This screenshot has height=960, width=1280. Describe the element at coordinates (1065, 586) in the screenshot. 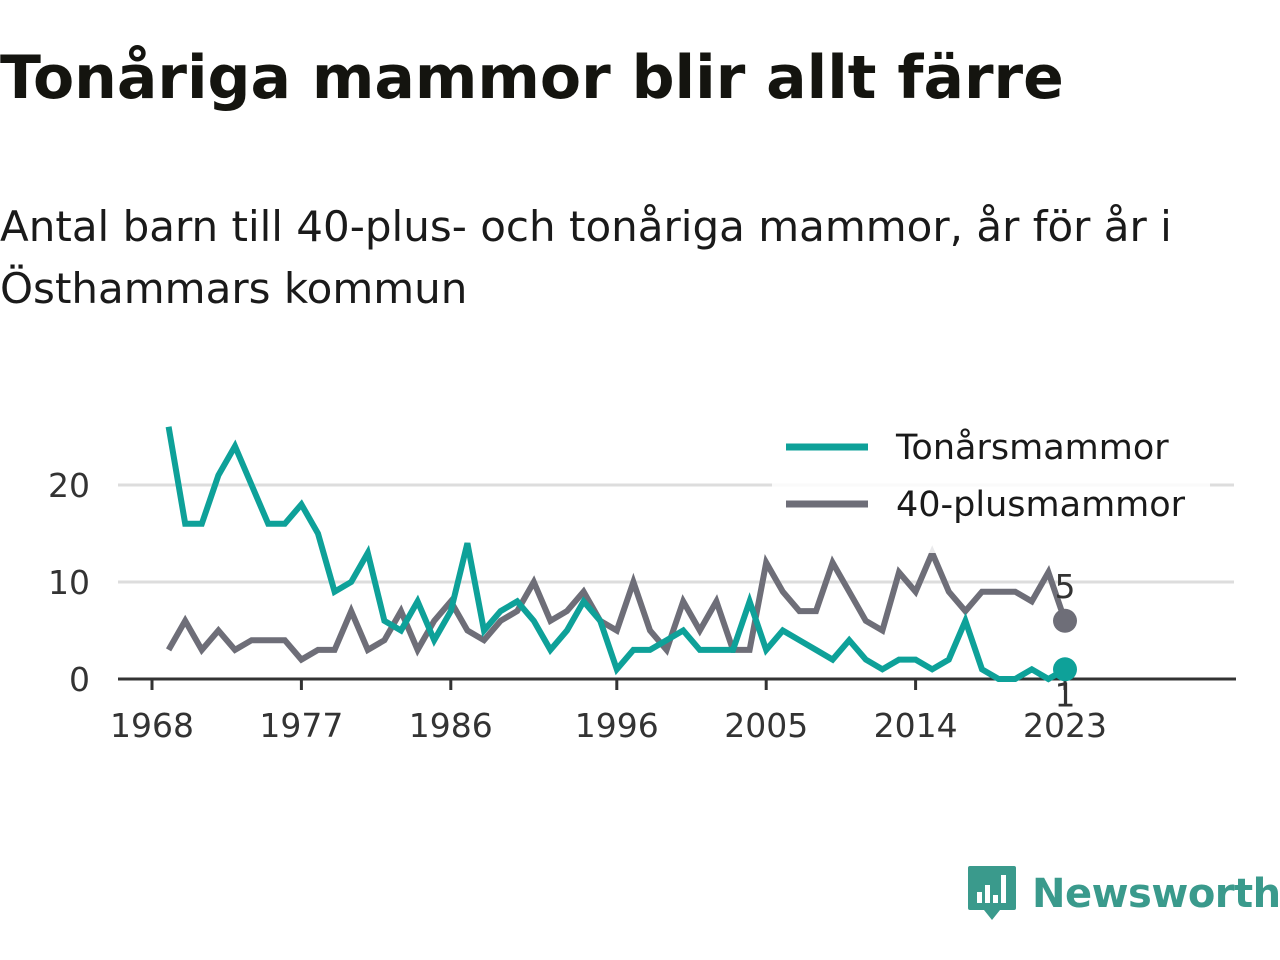

I see `end-value-label: 5` at that location.